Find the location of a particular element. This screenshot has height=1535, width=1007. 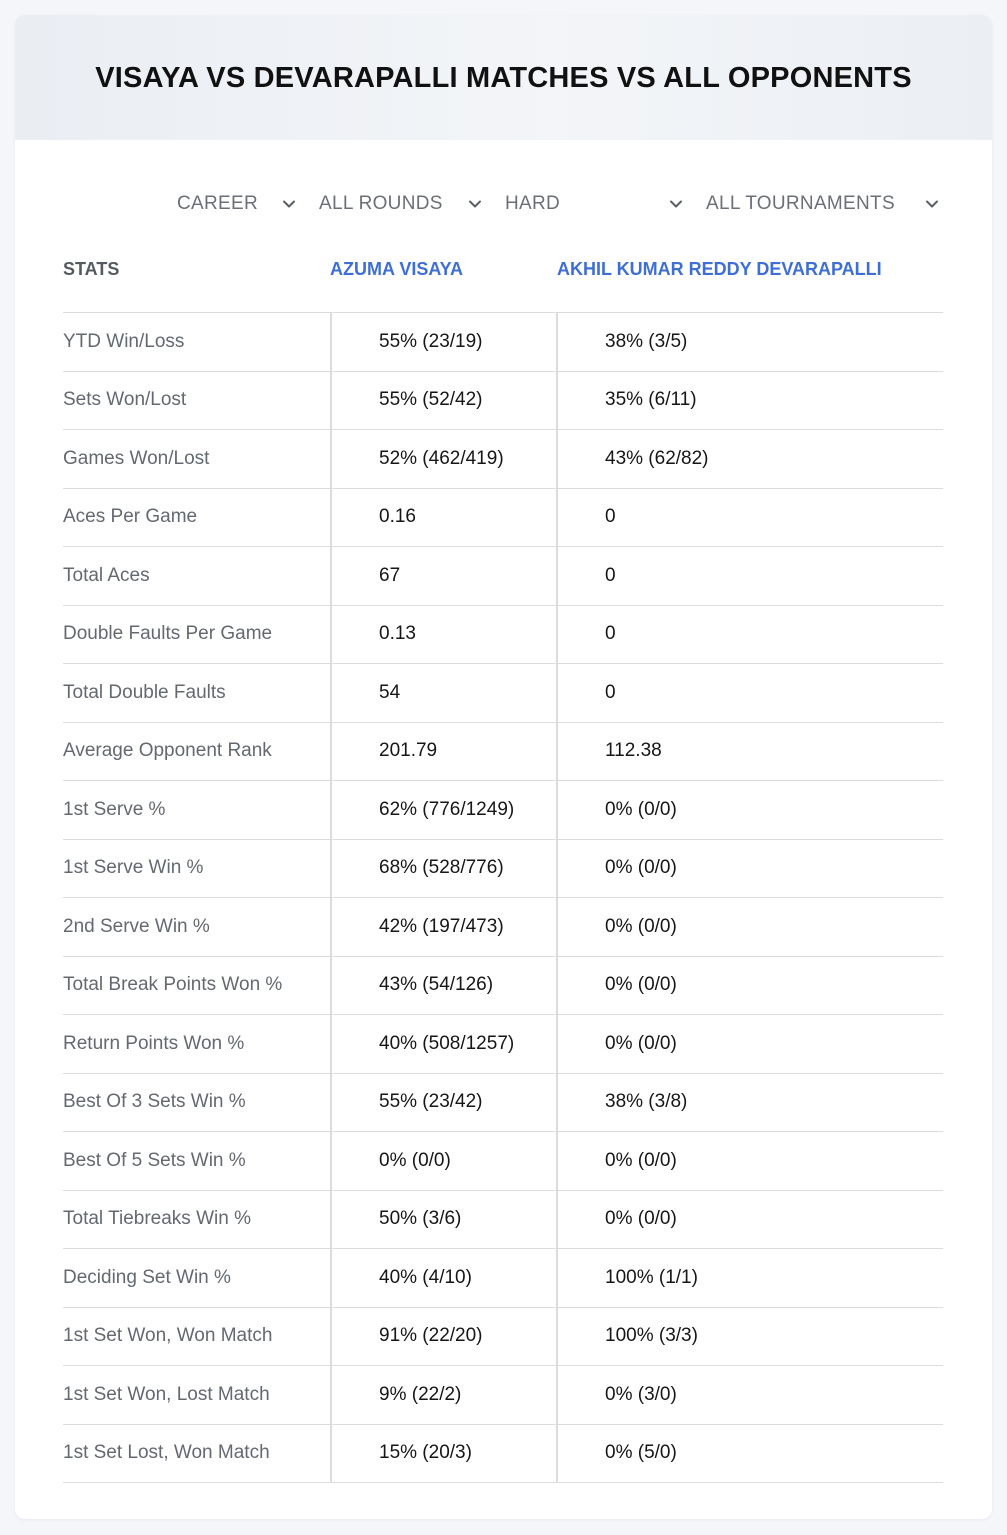

filter-tournaments-dropdown: ALL TOURNAMENTS is located at coordinates (826, 204).